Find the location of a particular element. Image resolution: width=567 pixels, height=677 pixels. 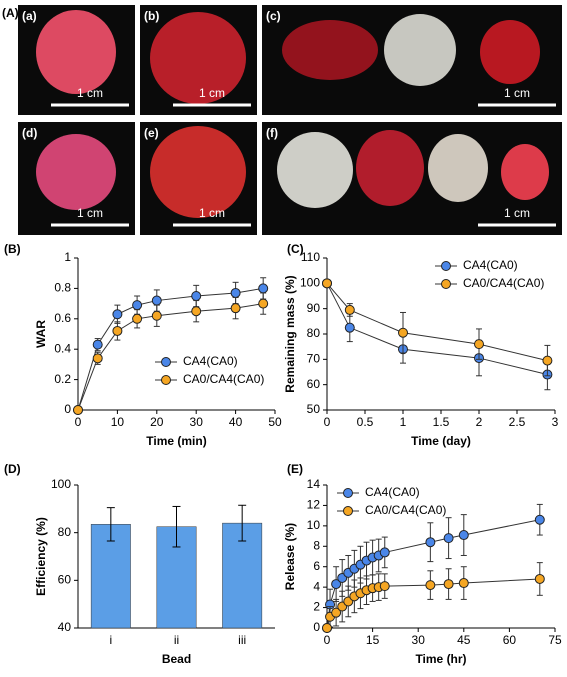

y-tick-label: 4 is located at coordinates (316, 586).